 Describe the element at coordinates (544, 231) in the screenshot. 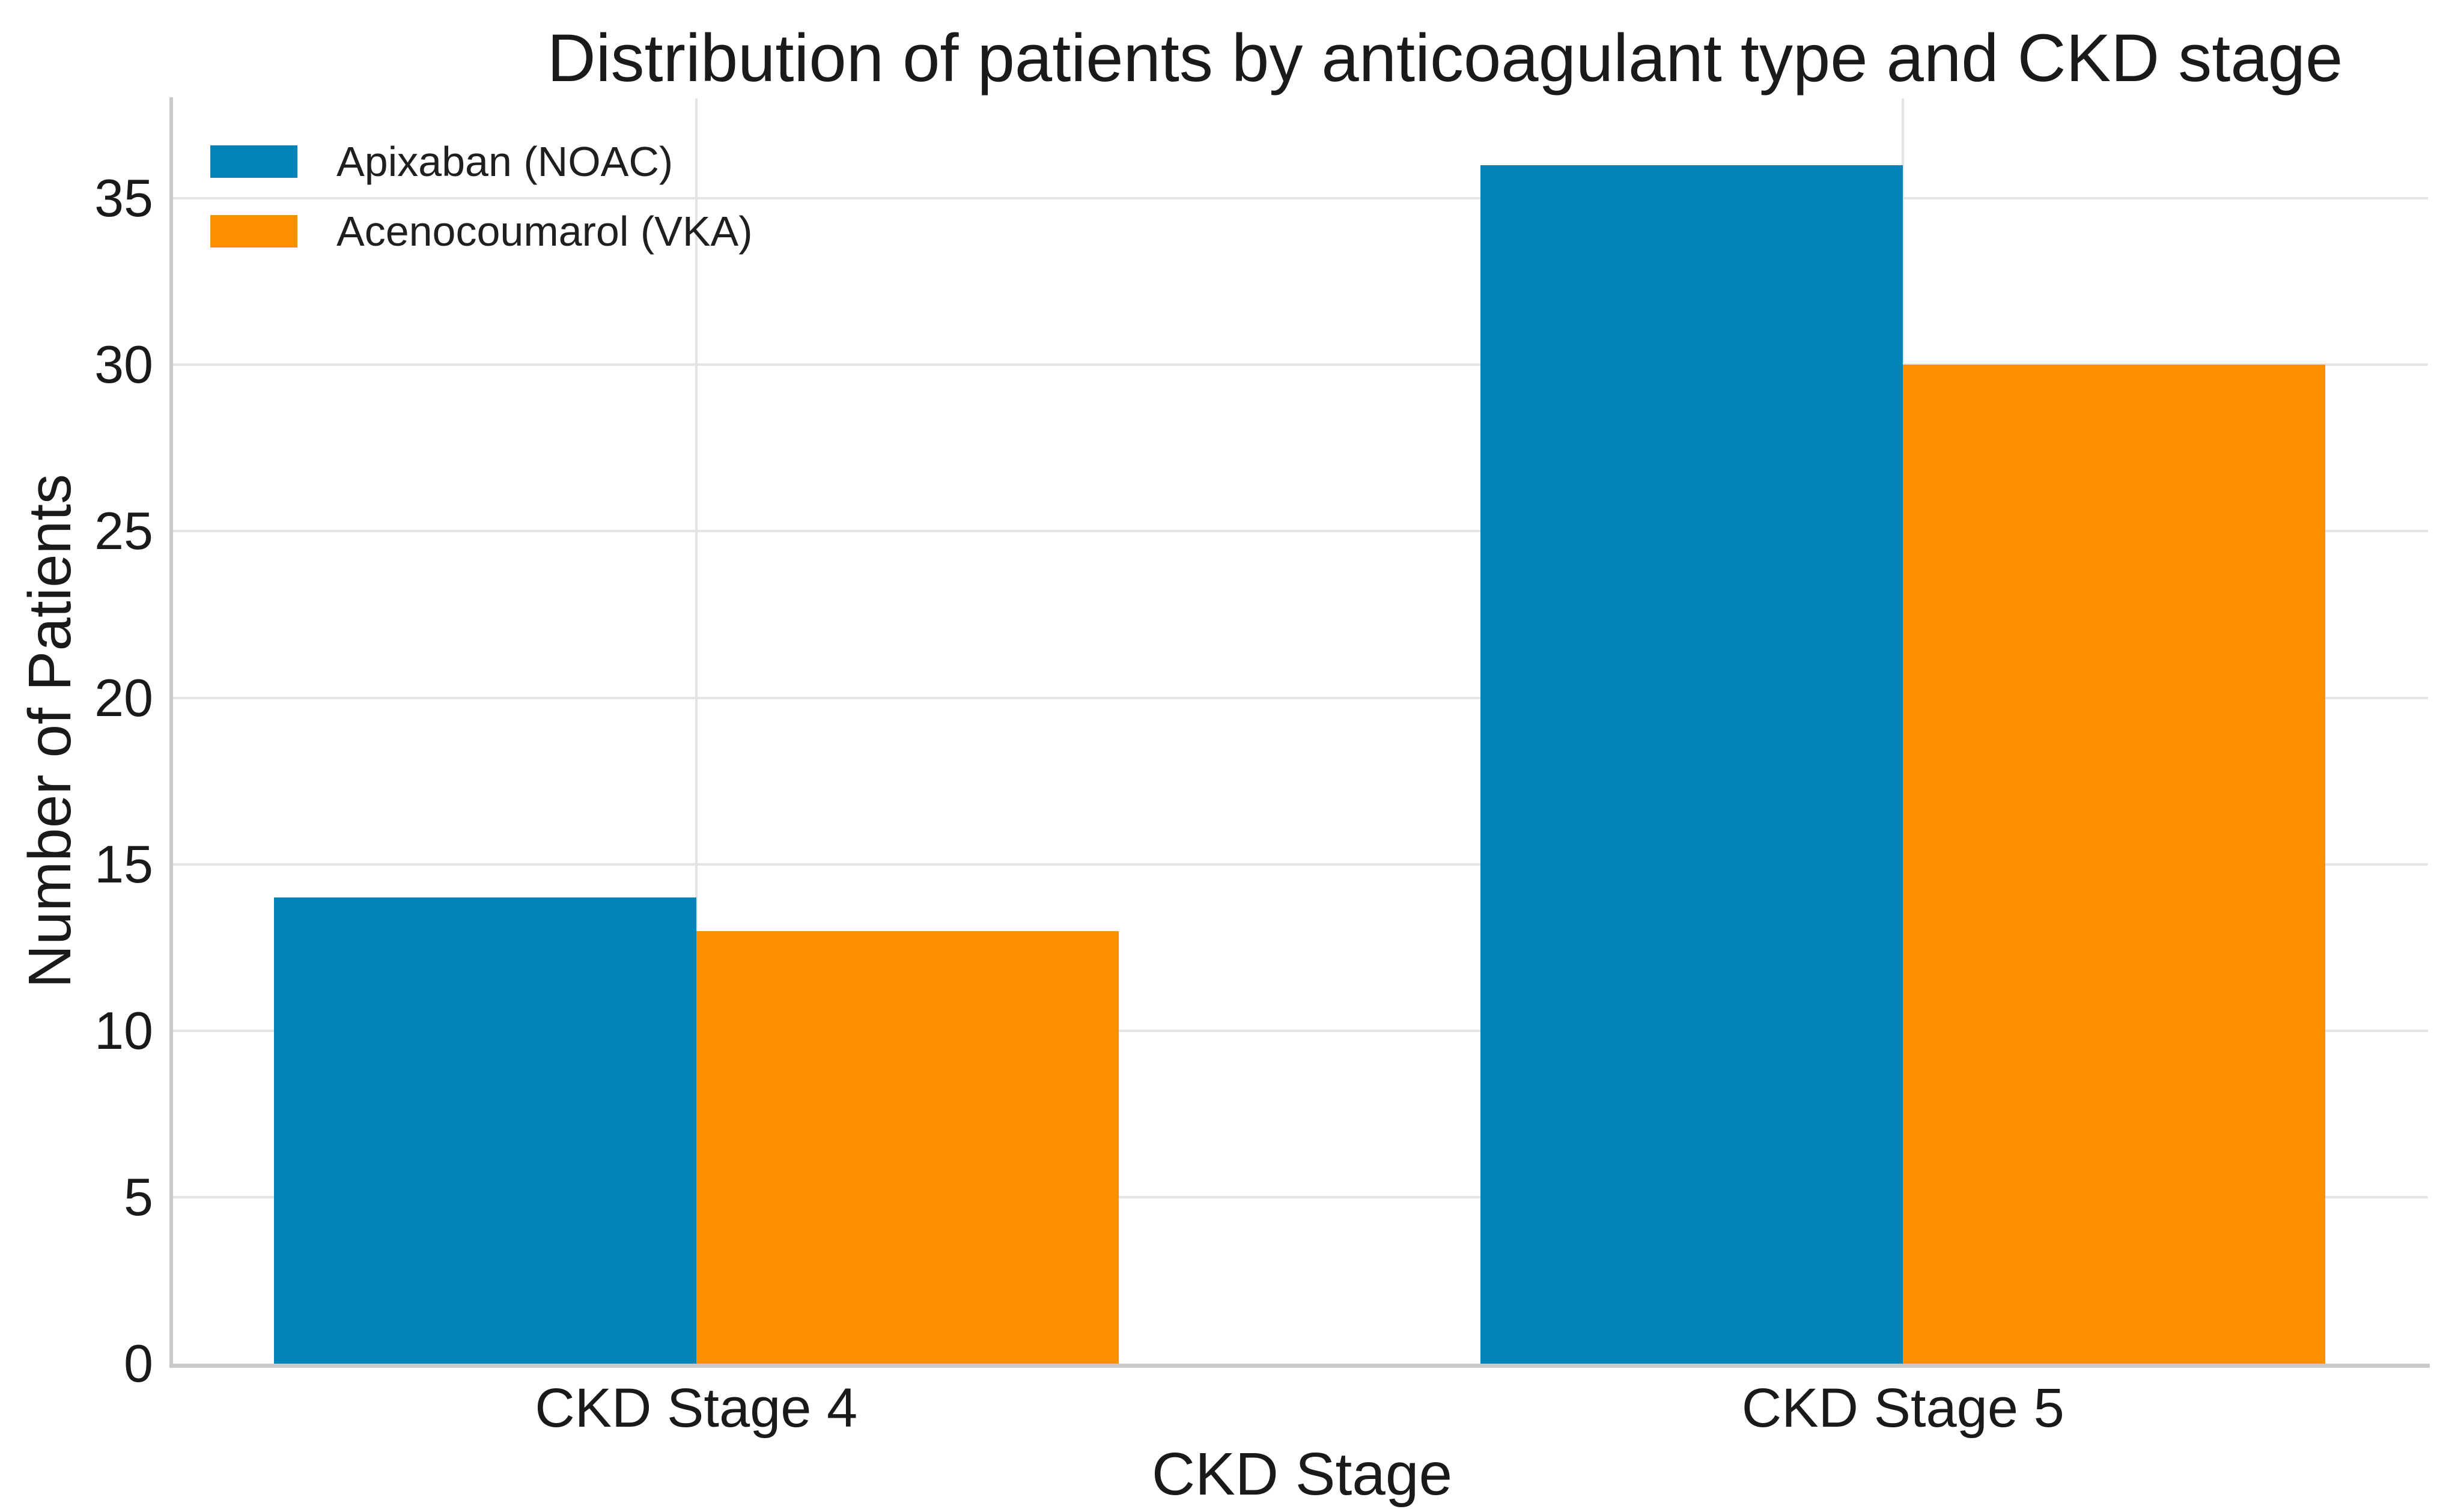

I see `legend-label: Acenocoumarol (VKA)` at that location.